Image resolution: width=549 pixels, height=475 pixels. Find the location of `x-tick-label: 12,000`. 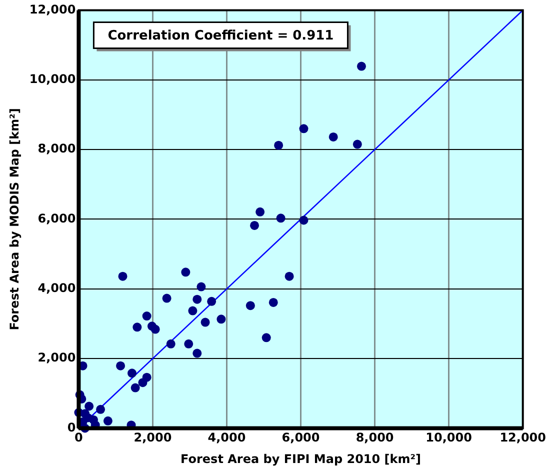

x-tick-label: 12,000 is located at coordinates (523, 437).